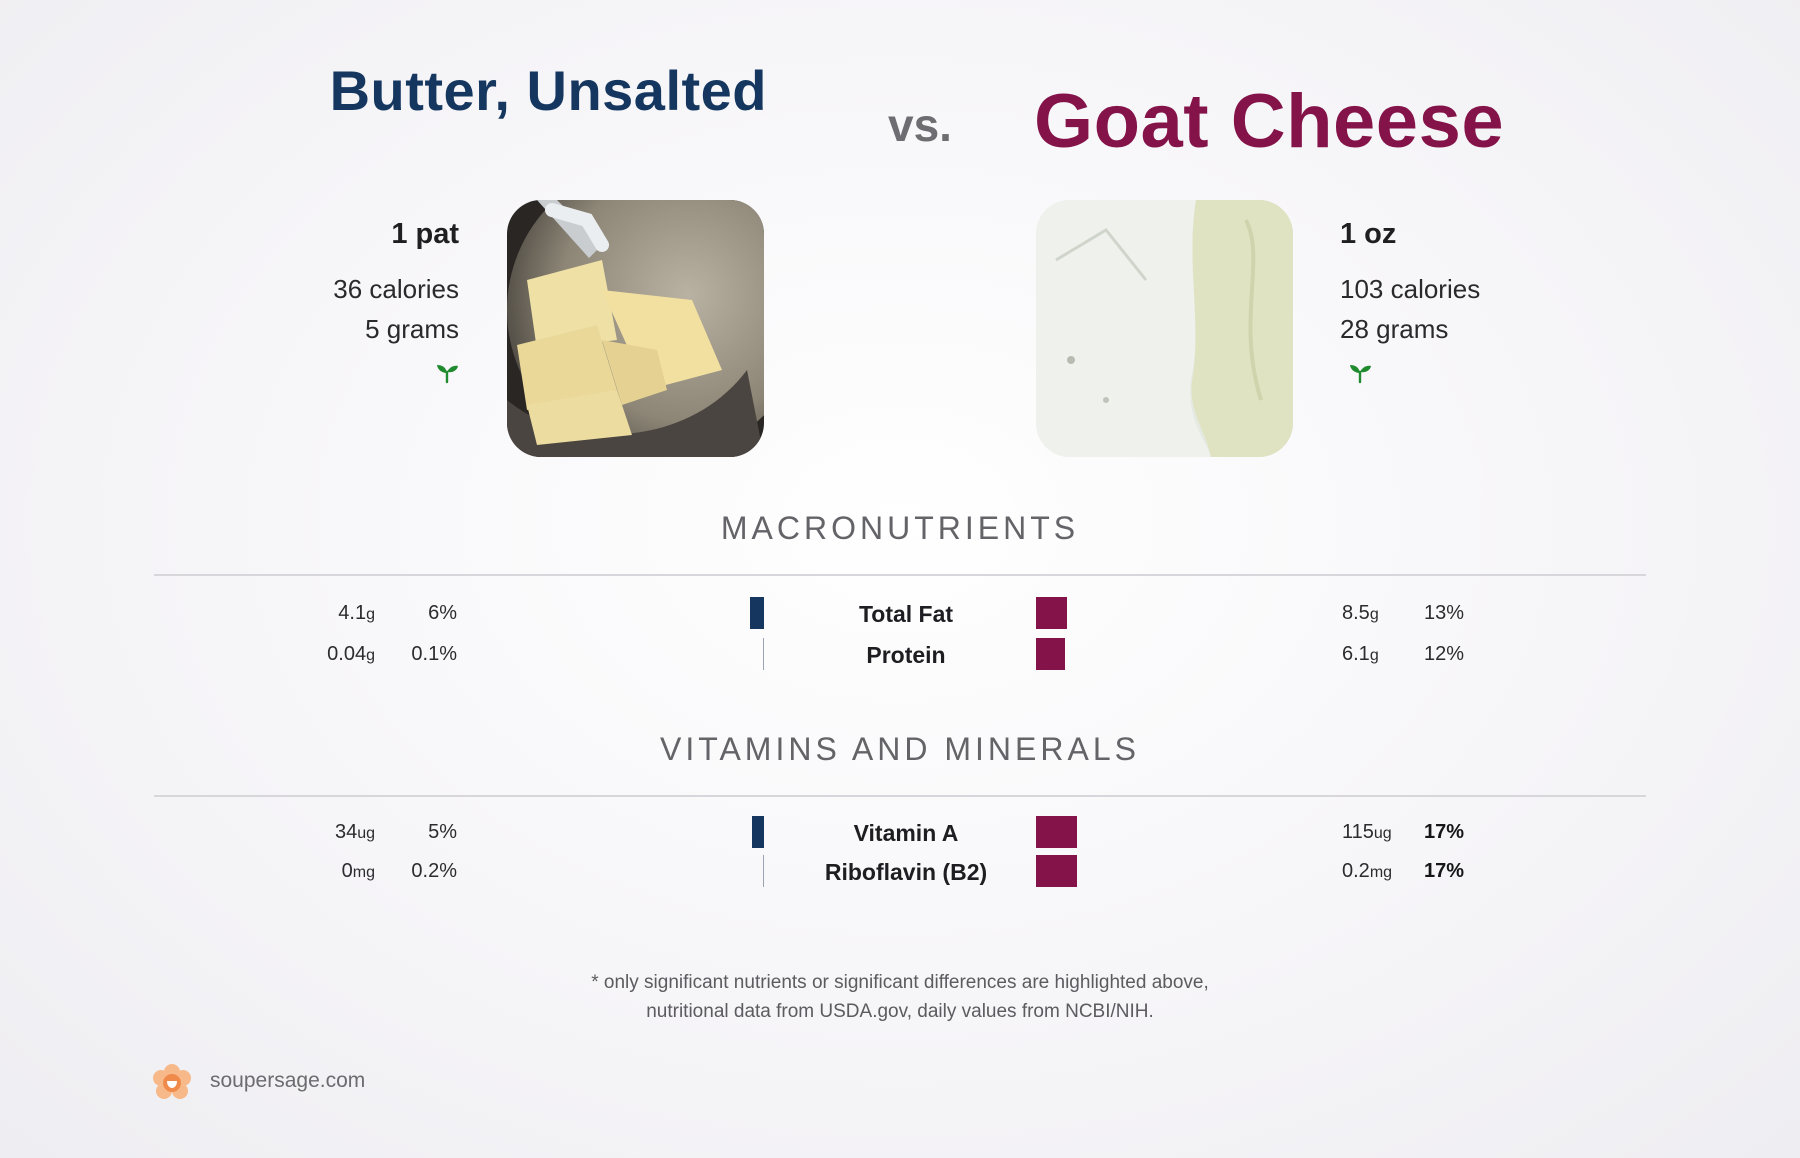  Describe the element at coordinates (635, 328) in the screenshot. I see `butter-photo` at that location.